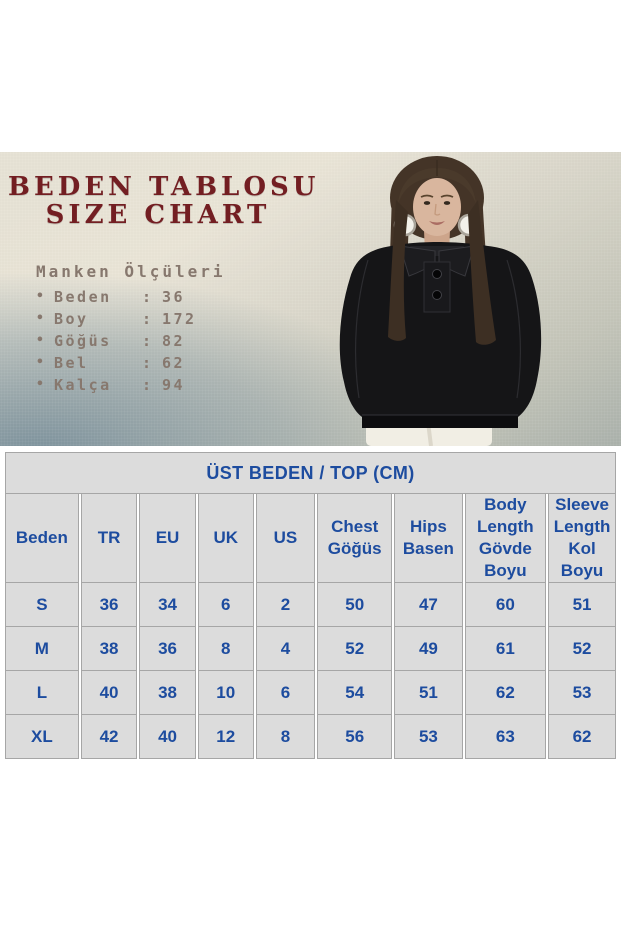  I want to click on model-hair-front, so click(442, 272).